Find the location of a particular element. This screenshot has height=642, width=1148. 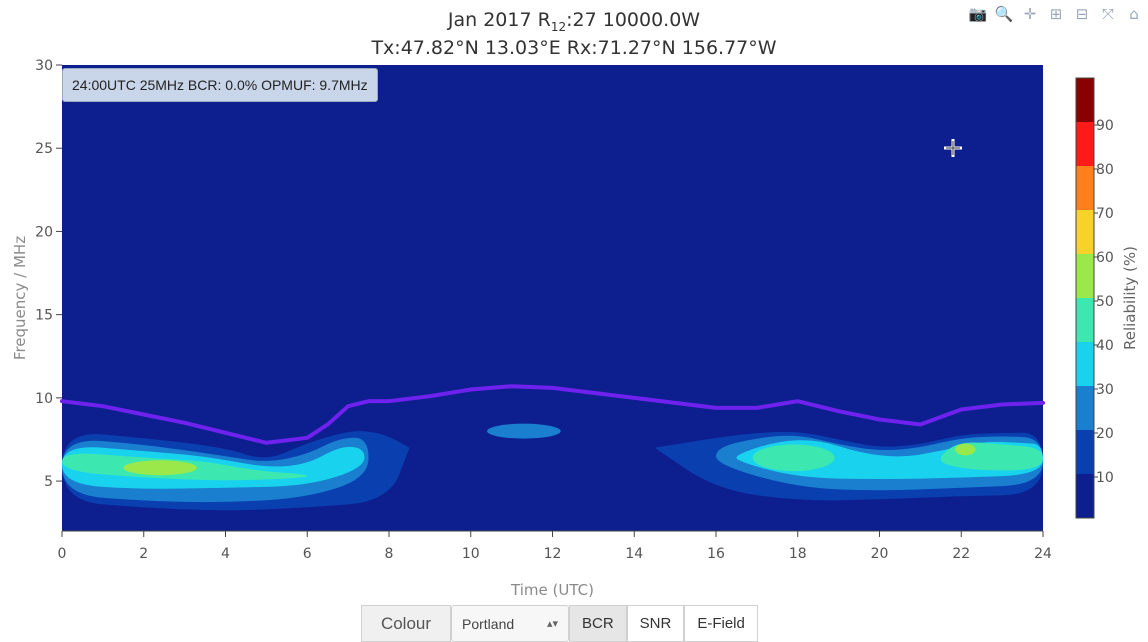

snr-button: SNR is located at coordinates (655, 623).